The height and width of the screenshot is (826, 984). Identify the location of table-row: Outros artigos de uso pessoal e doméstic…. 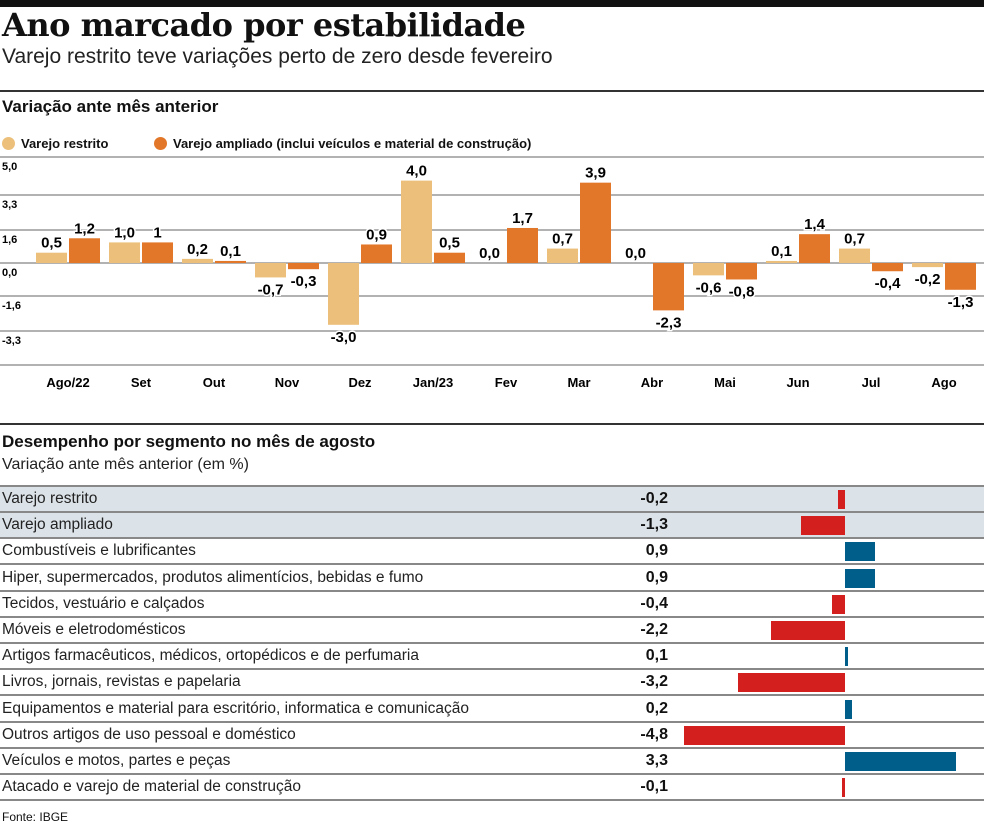
(492, 736).